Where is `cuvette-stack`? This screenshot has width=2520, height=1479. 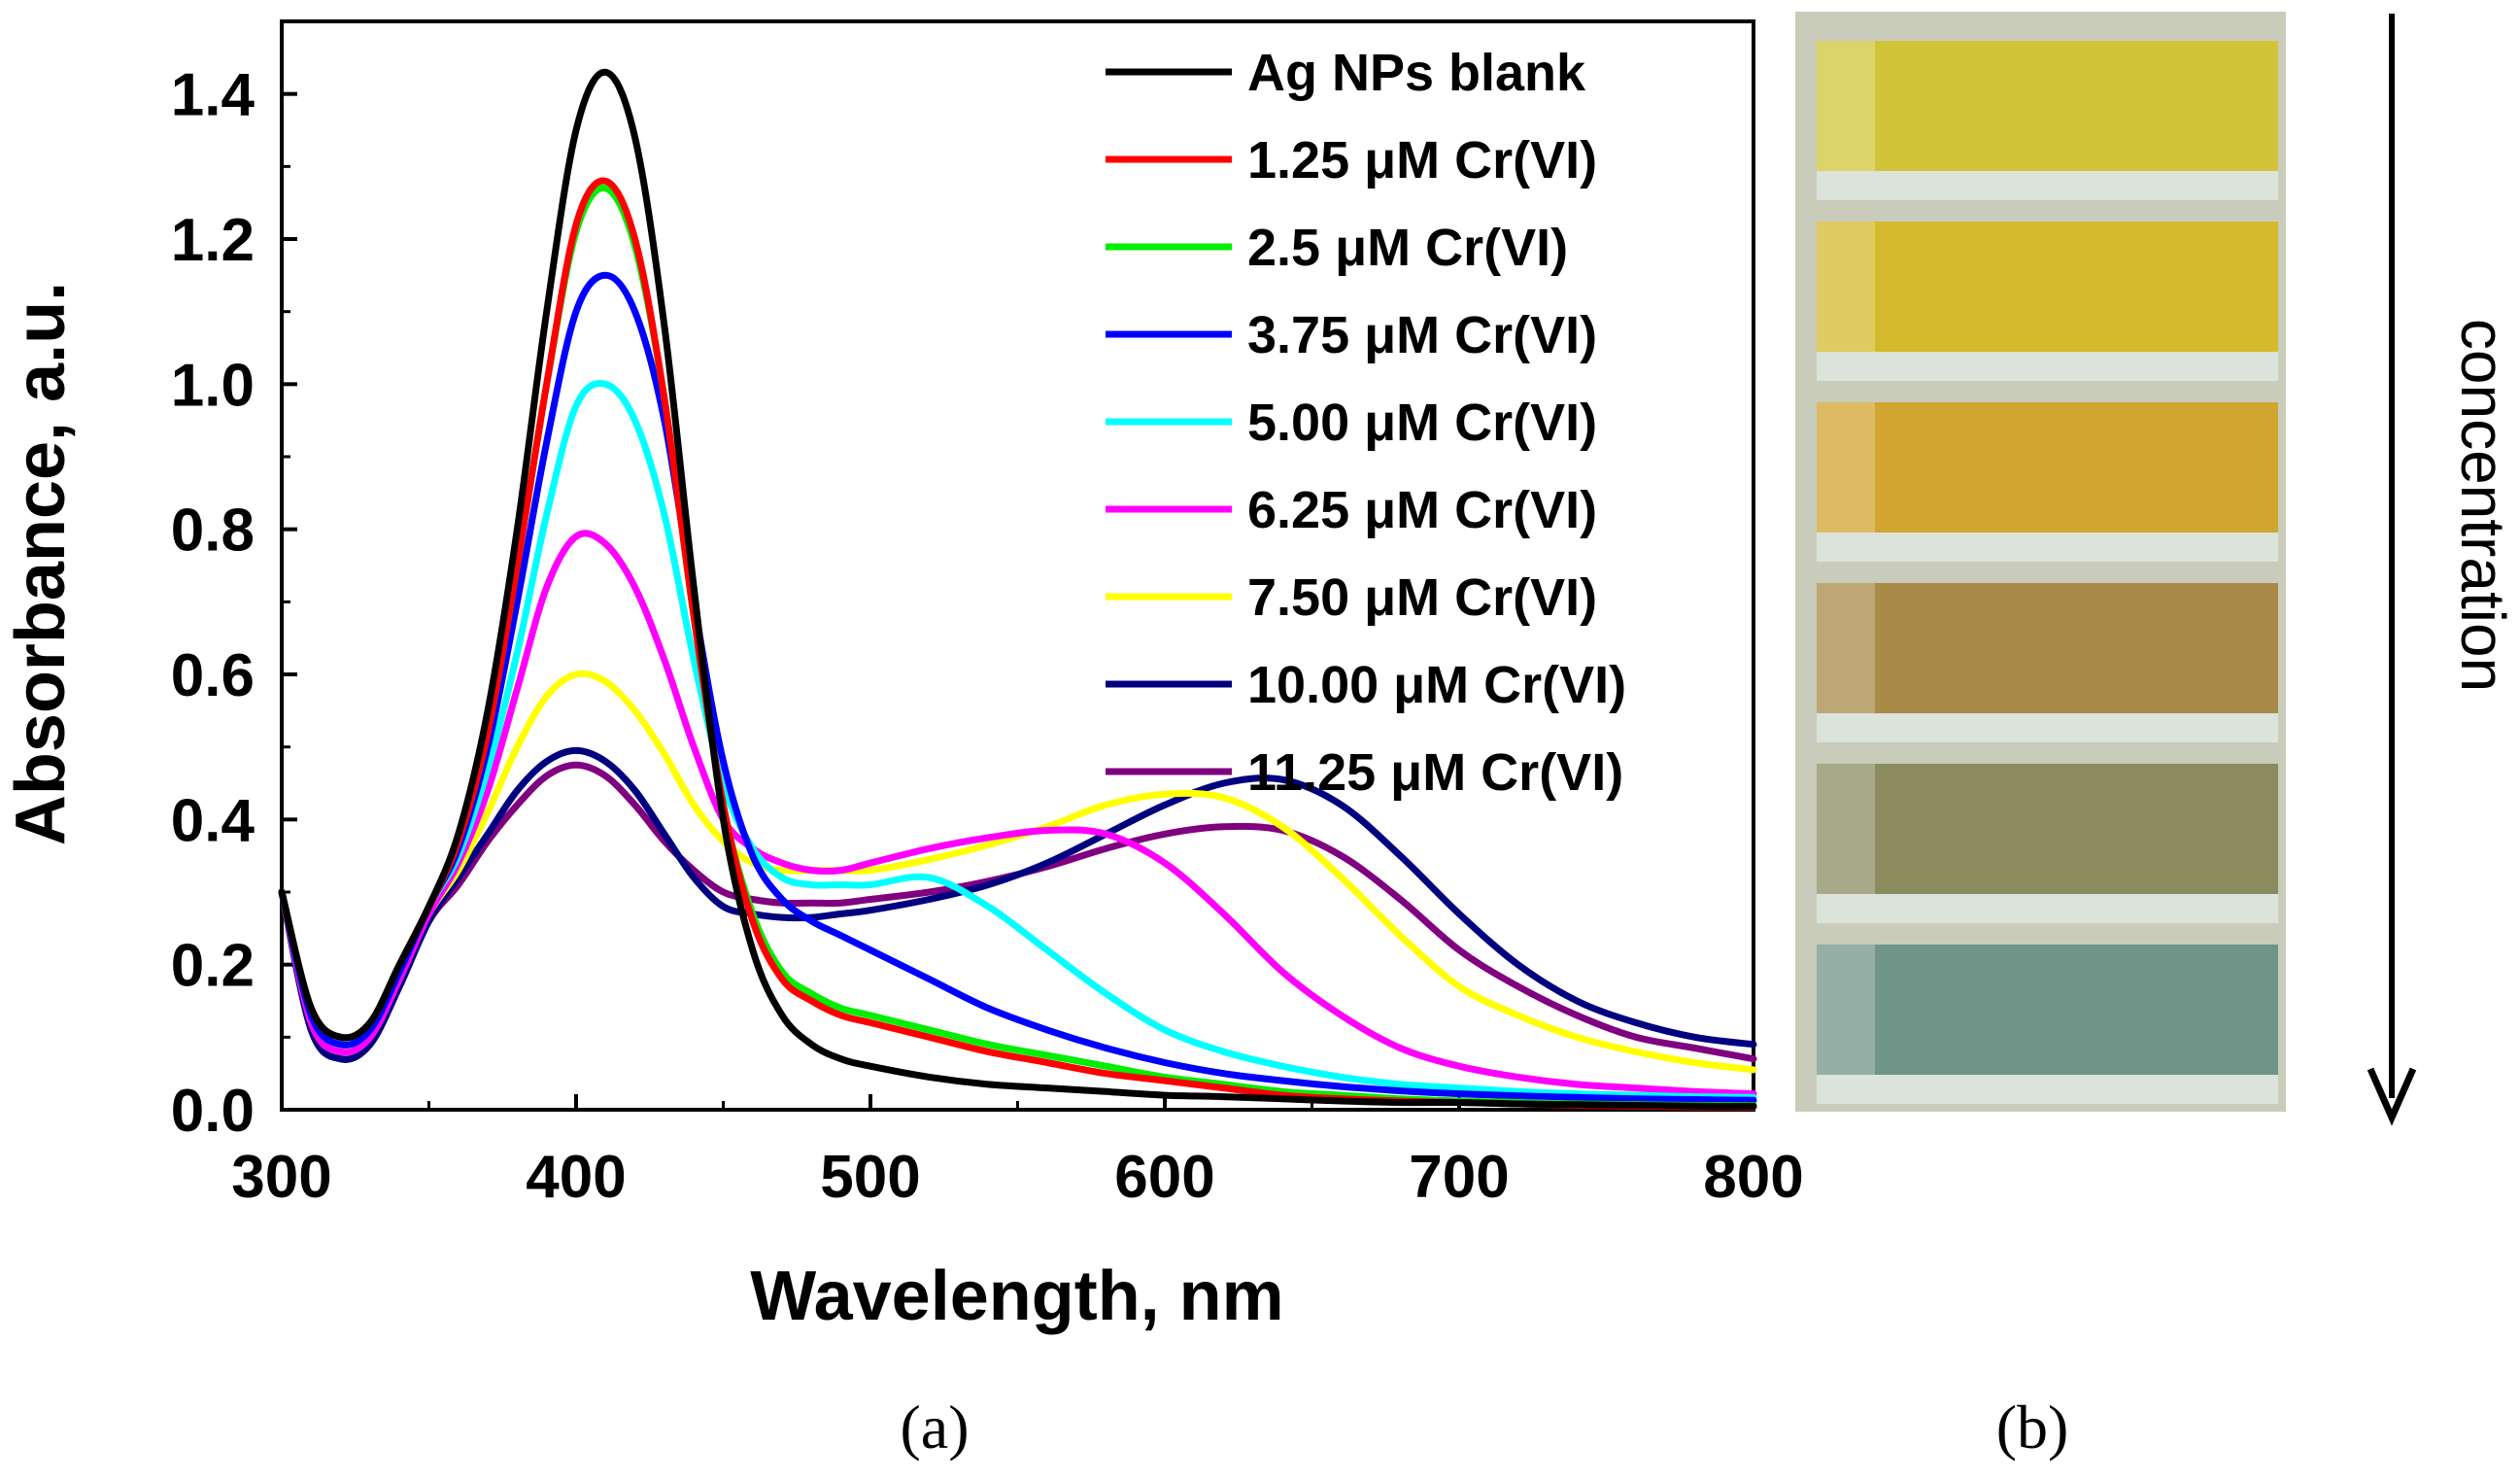
cuvette-stack is located at coordinates (2047, 572).